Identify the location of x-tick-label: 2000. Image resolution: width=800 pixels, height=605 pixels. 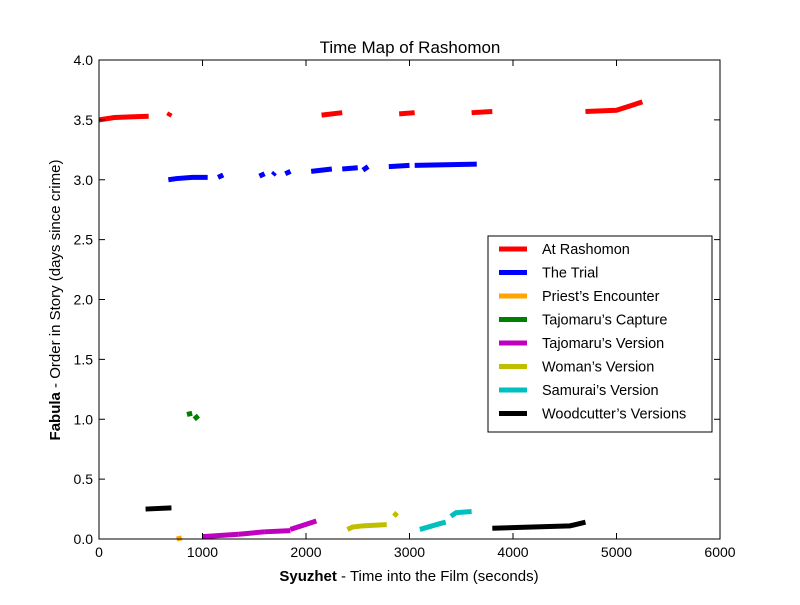
(305, 552).